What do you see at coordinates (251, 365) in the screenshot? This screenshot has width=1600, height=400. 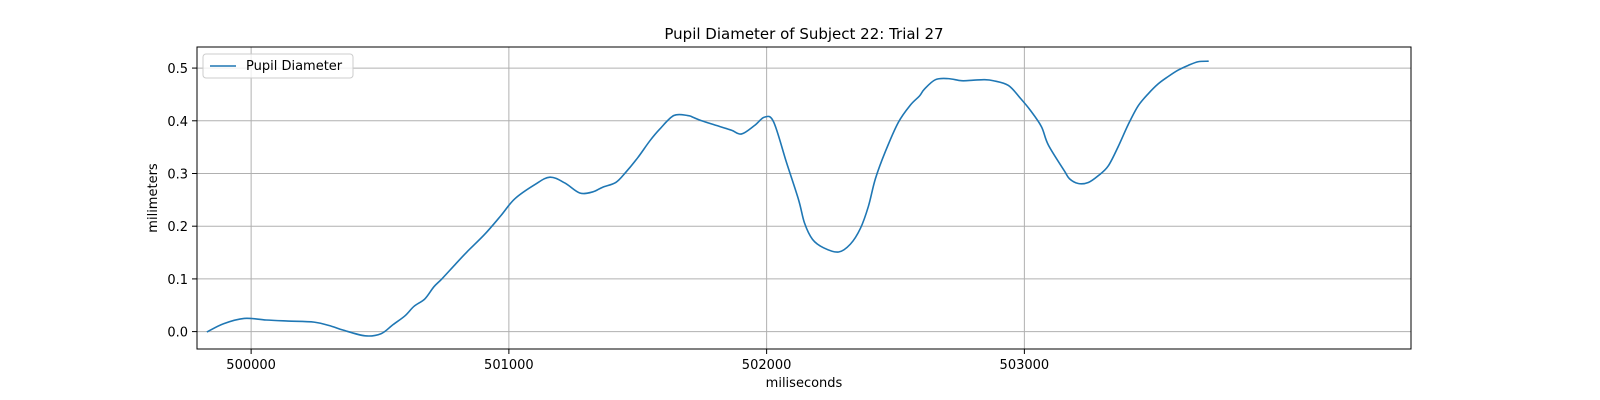 I see `x-tick-label: 500000` at bounding box center [251, 365].